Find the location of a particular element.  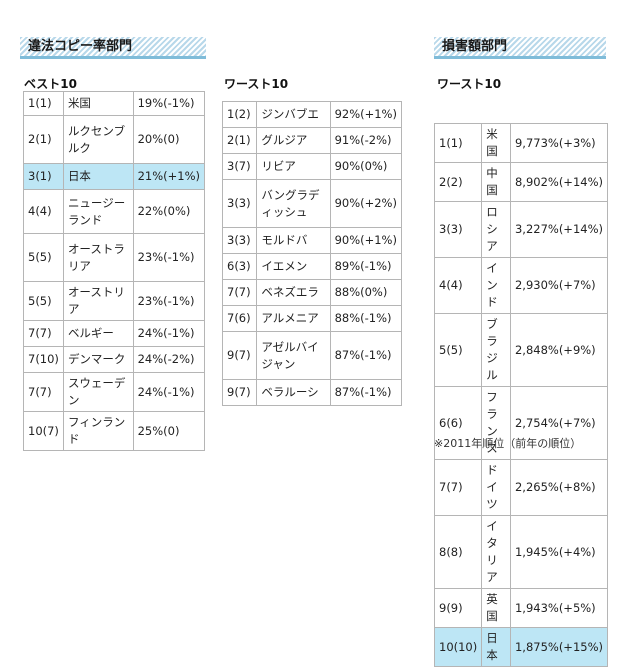

rank-cell: 4(4) is located at coordinates (458, 285).